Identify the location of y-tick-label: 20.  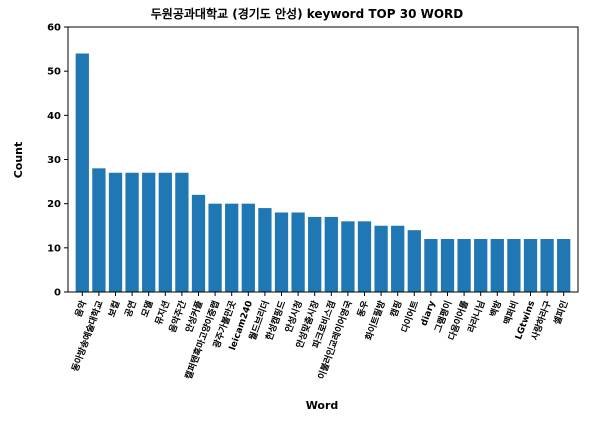
(54, 204).